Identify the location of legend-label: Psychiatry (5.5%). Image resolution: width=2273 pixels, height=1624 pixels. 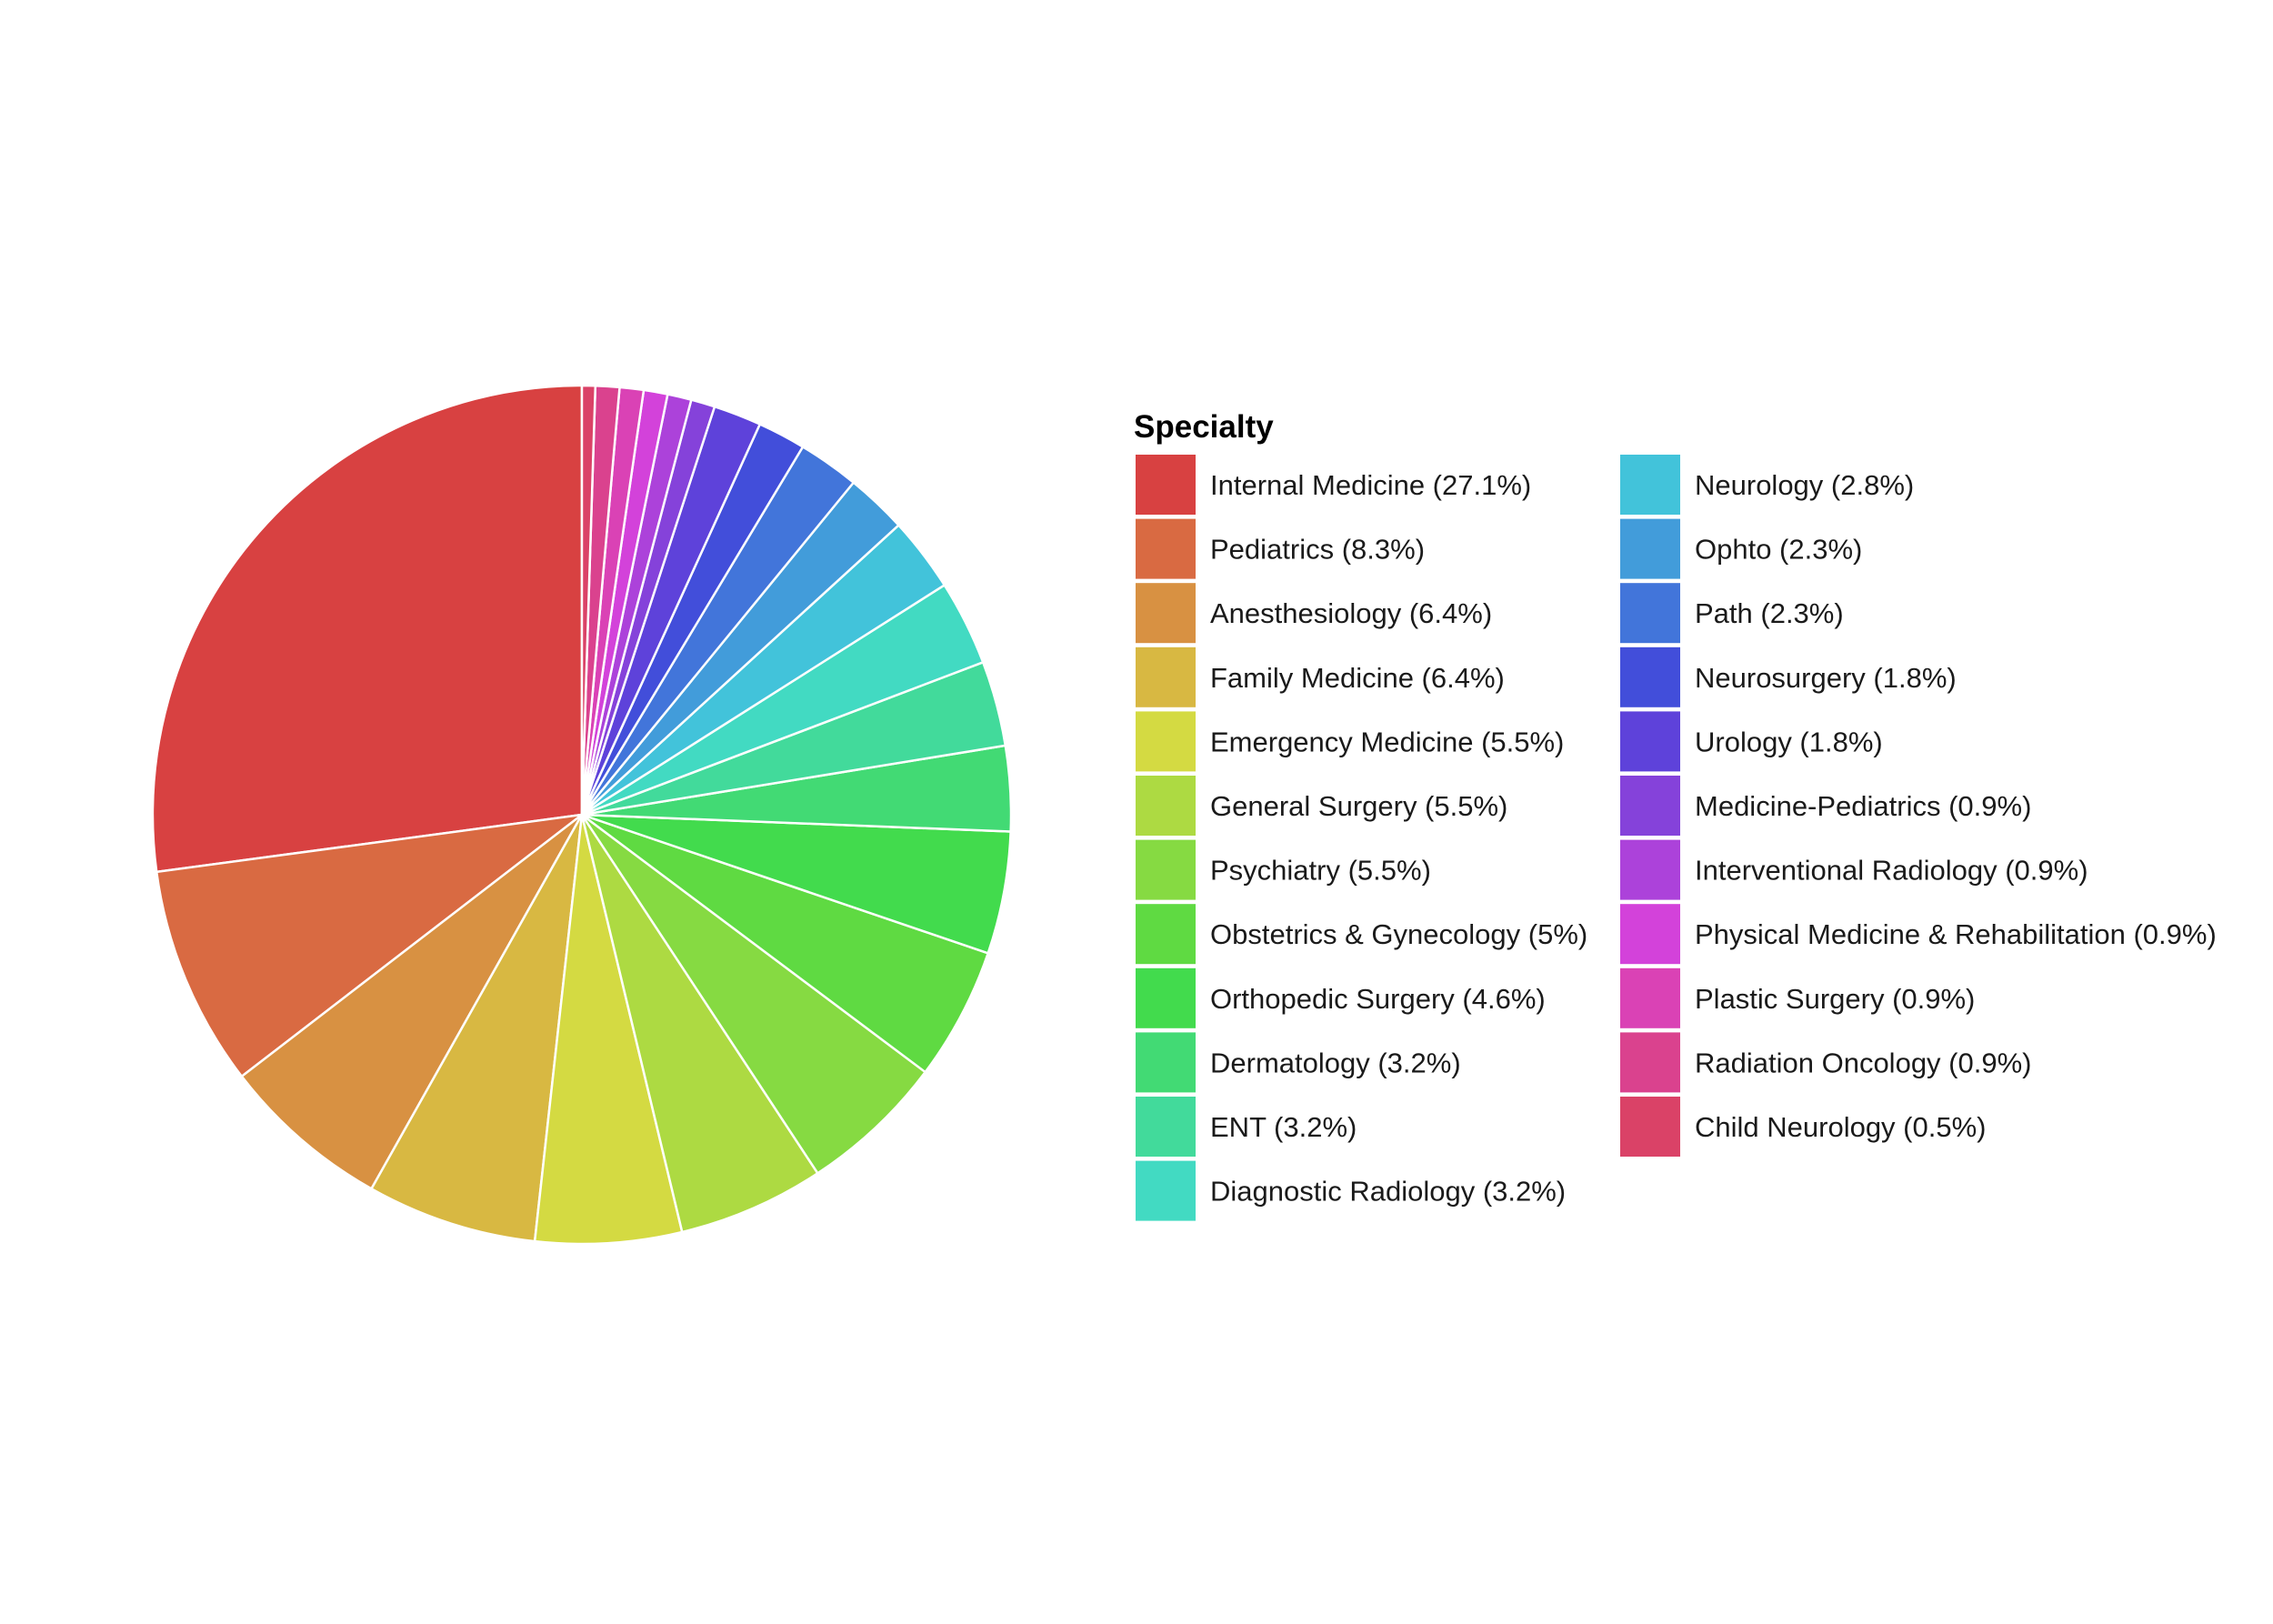
(1320, 871).